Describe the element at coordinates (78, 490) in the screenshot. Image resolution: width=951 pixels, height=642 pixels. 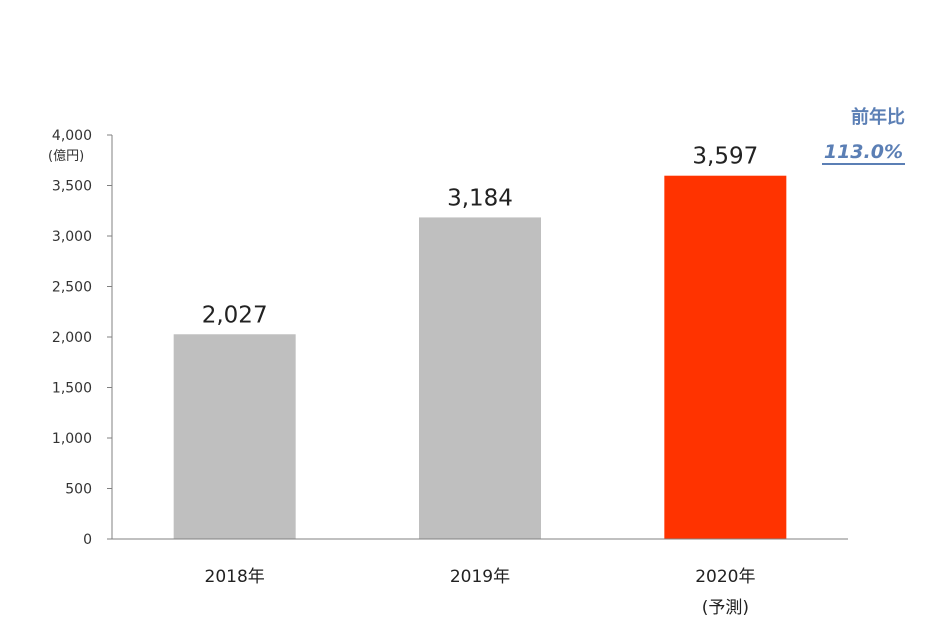
I see `y-tick-label: 500` at that location.